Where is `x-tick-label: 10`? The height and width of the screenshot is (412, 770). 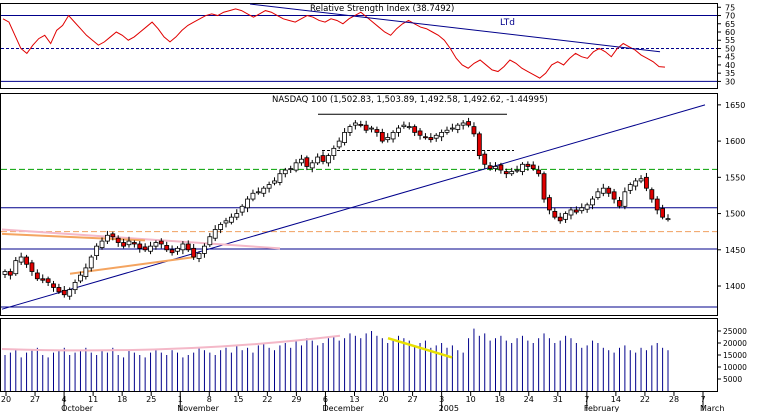
x-tick-label: 10 is located at coordinates (471, 399).